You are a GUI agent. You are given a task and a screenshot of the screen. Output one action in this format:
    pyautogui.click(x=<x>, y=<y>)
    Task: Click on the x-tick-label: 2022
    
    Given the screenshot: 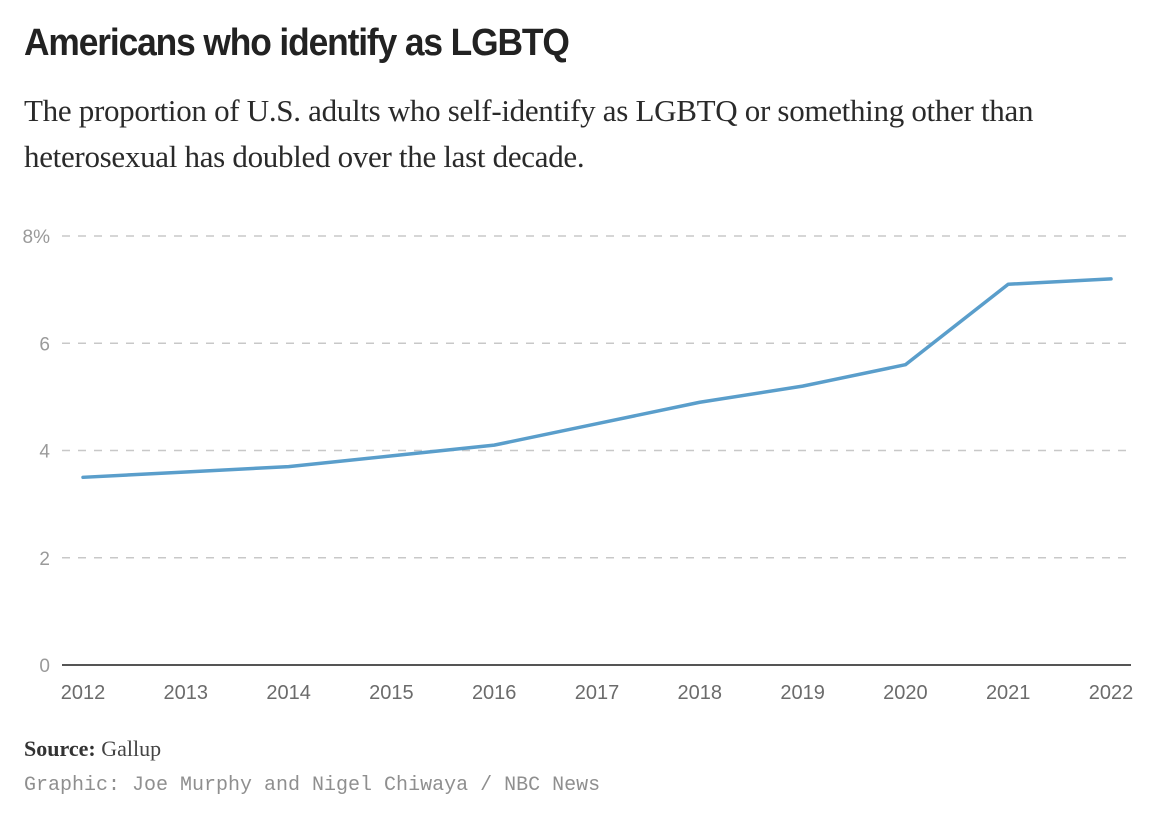 What is the action you would take?
    pyautogui.click(x=1111, y=693)
    